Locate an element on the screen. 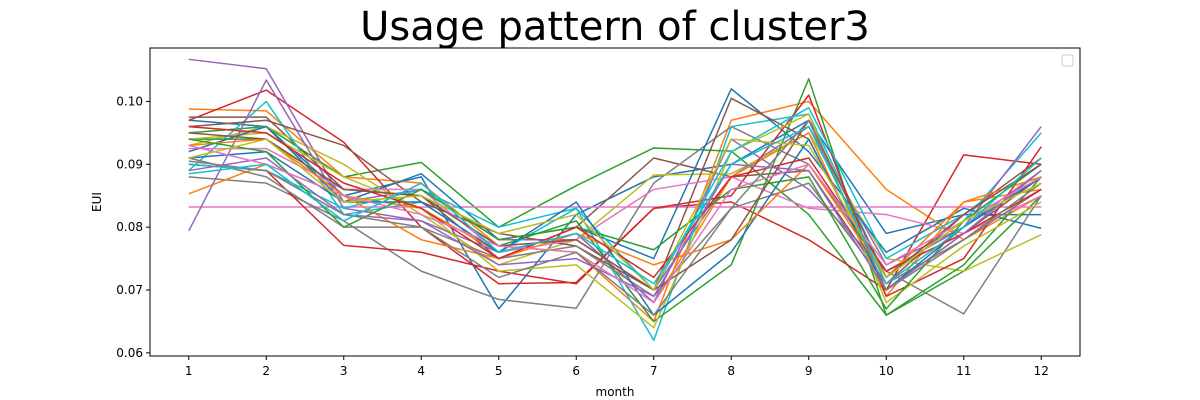  x-axis-label: month is located at coordinates (615, 392).